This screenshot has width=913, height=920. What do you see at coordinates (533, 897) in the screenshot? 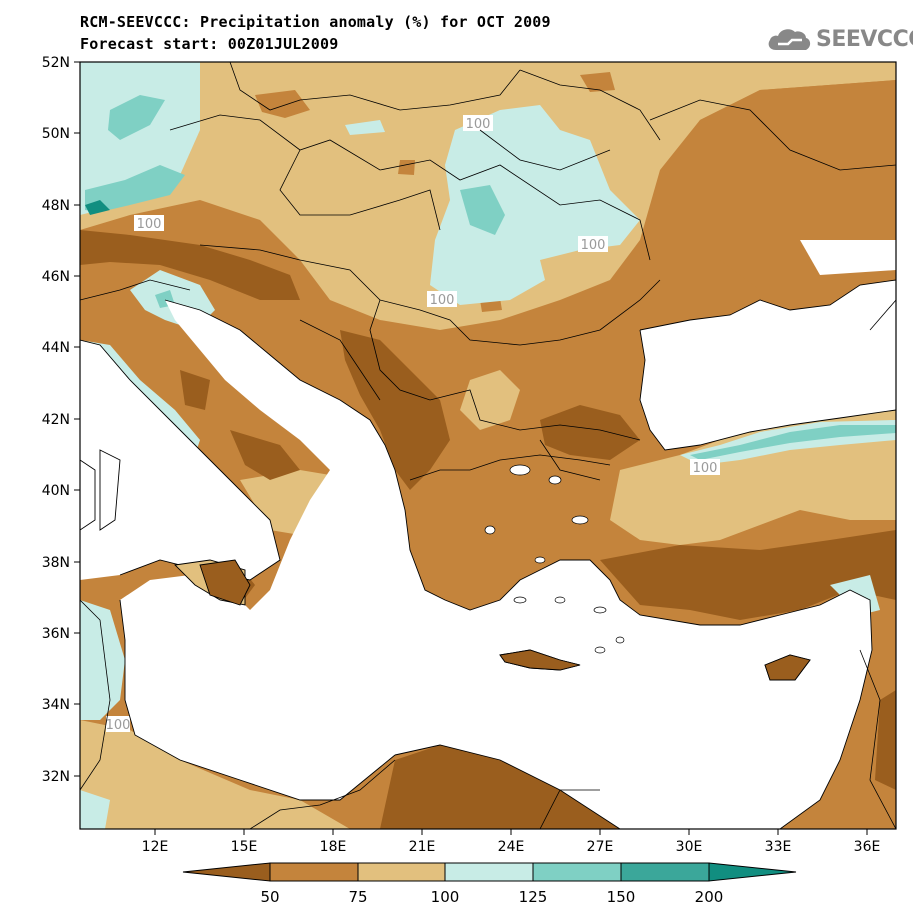
I see `colorbar-label: 125` at bounding box center [533, 897].